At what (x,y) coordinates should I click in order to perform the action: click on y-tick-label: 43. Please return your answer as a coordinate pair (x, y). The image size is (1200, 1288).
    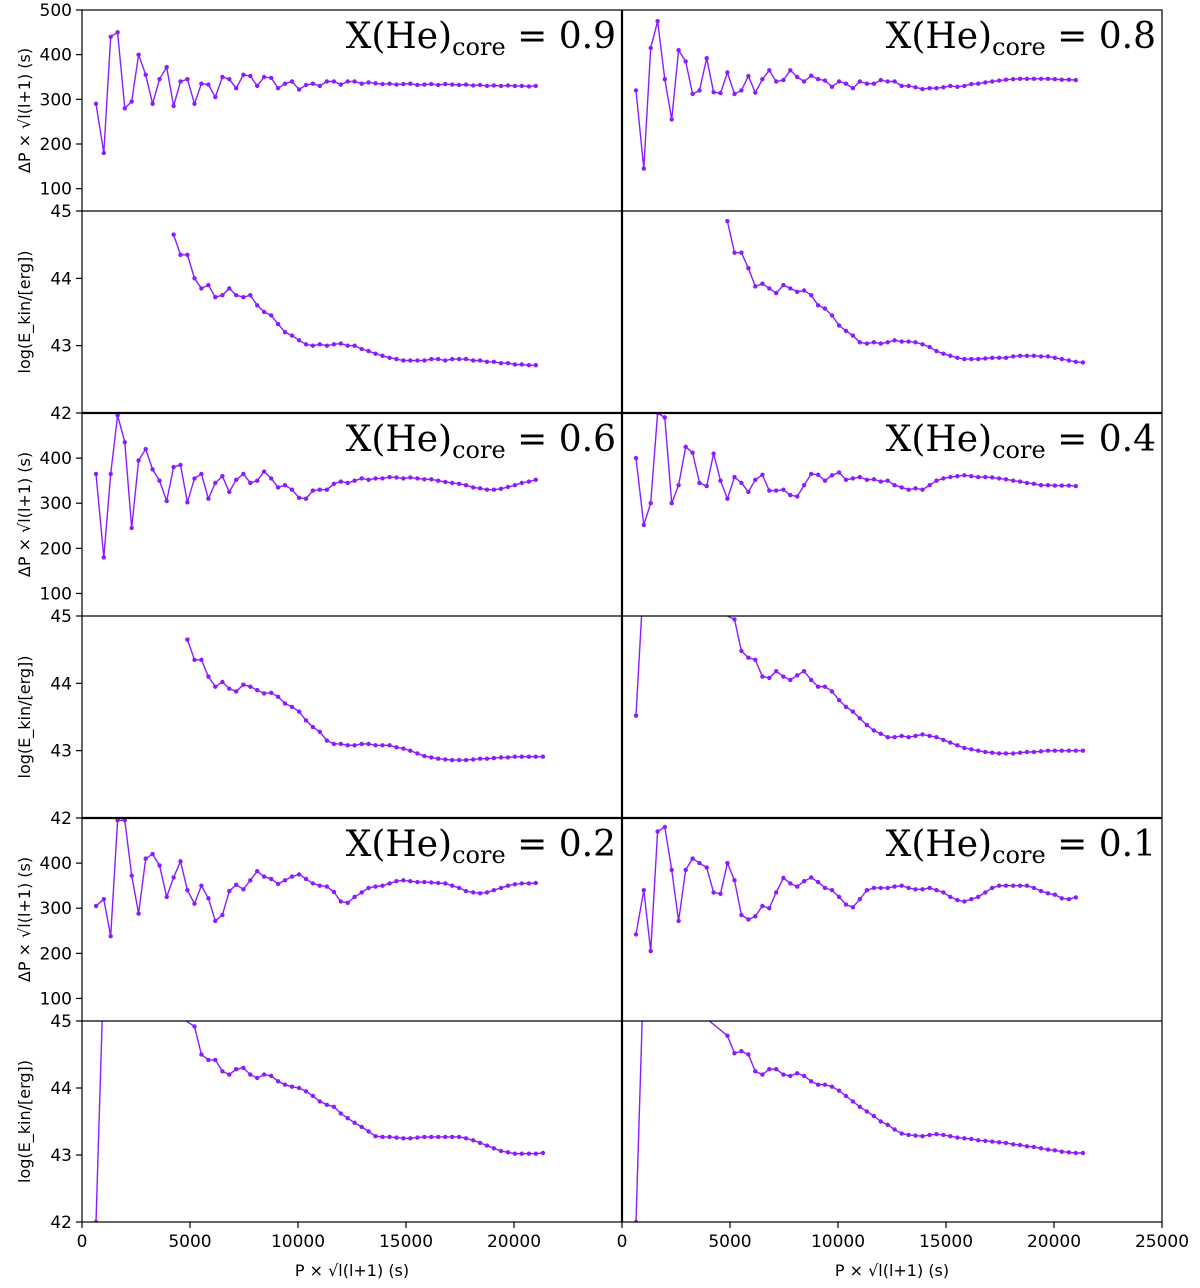
    Looking at the image, I should click on (61, 1156).